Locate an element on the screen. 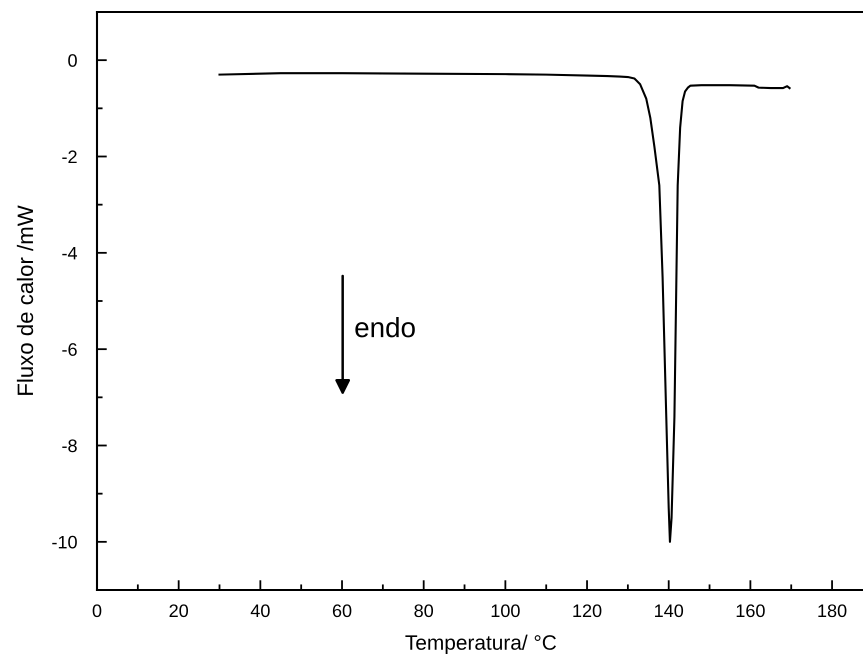  y-tick-label: 0 is located at coordinates (72, 60).